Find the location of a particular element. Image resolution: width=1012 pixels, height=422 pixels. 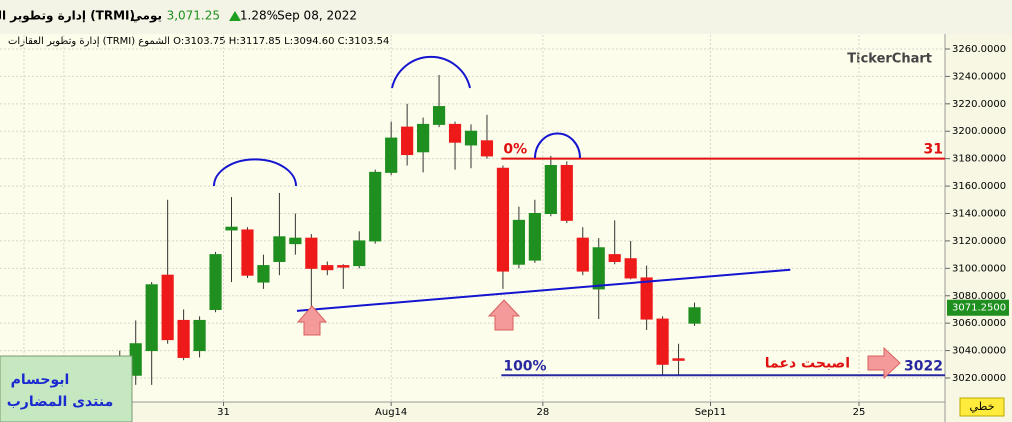

price: 3,071.25 is located at coordinates (193, 16).